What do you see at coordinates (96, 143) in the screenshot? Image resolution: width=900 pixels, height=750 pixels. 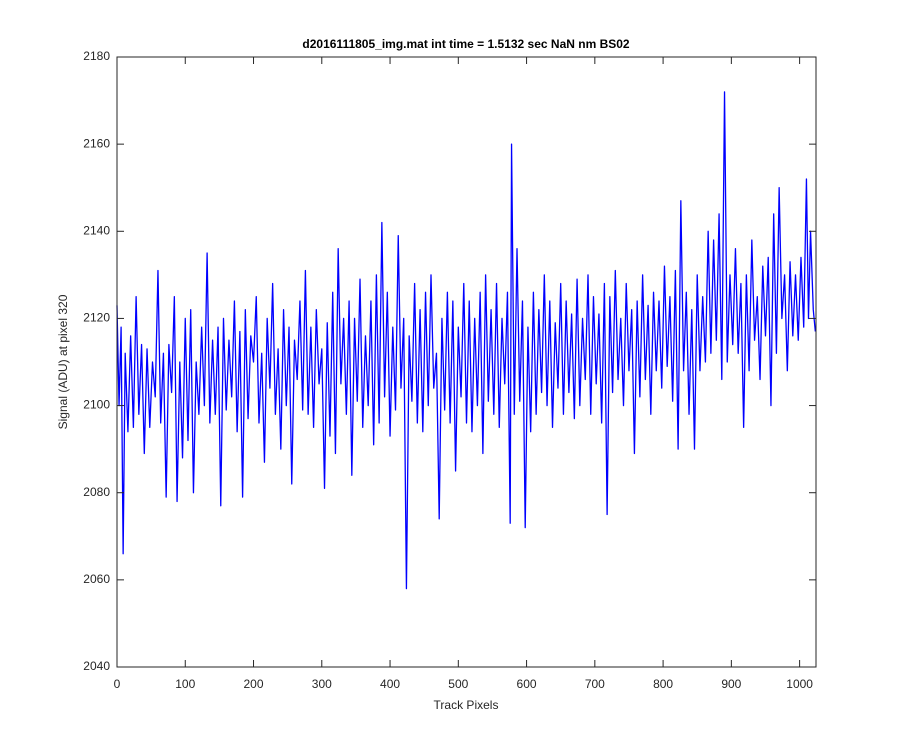 I see `y-tick-label: 2160` at bounding box center [96, 143].